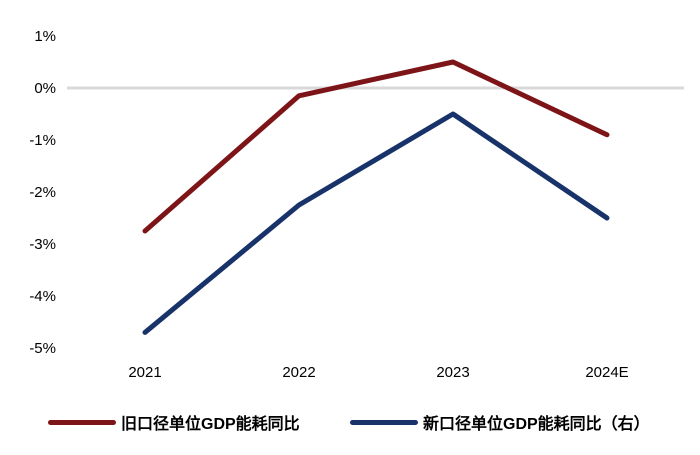 Image resolution: width=700 pixels, height=455 pixels. I want to click on y-tick-label: -3%, so click(42, 244).